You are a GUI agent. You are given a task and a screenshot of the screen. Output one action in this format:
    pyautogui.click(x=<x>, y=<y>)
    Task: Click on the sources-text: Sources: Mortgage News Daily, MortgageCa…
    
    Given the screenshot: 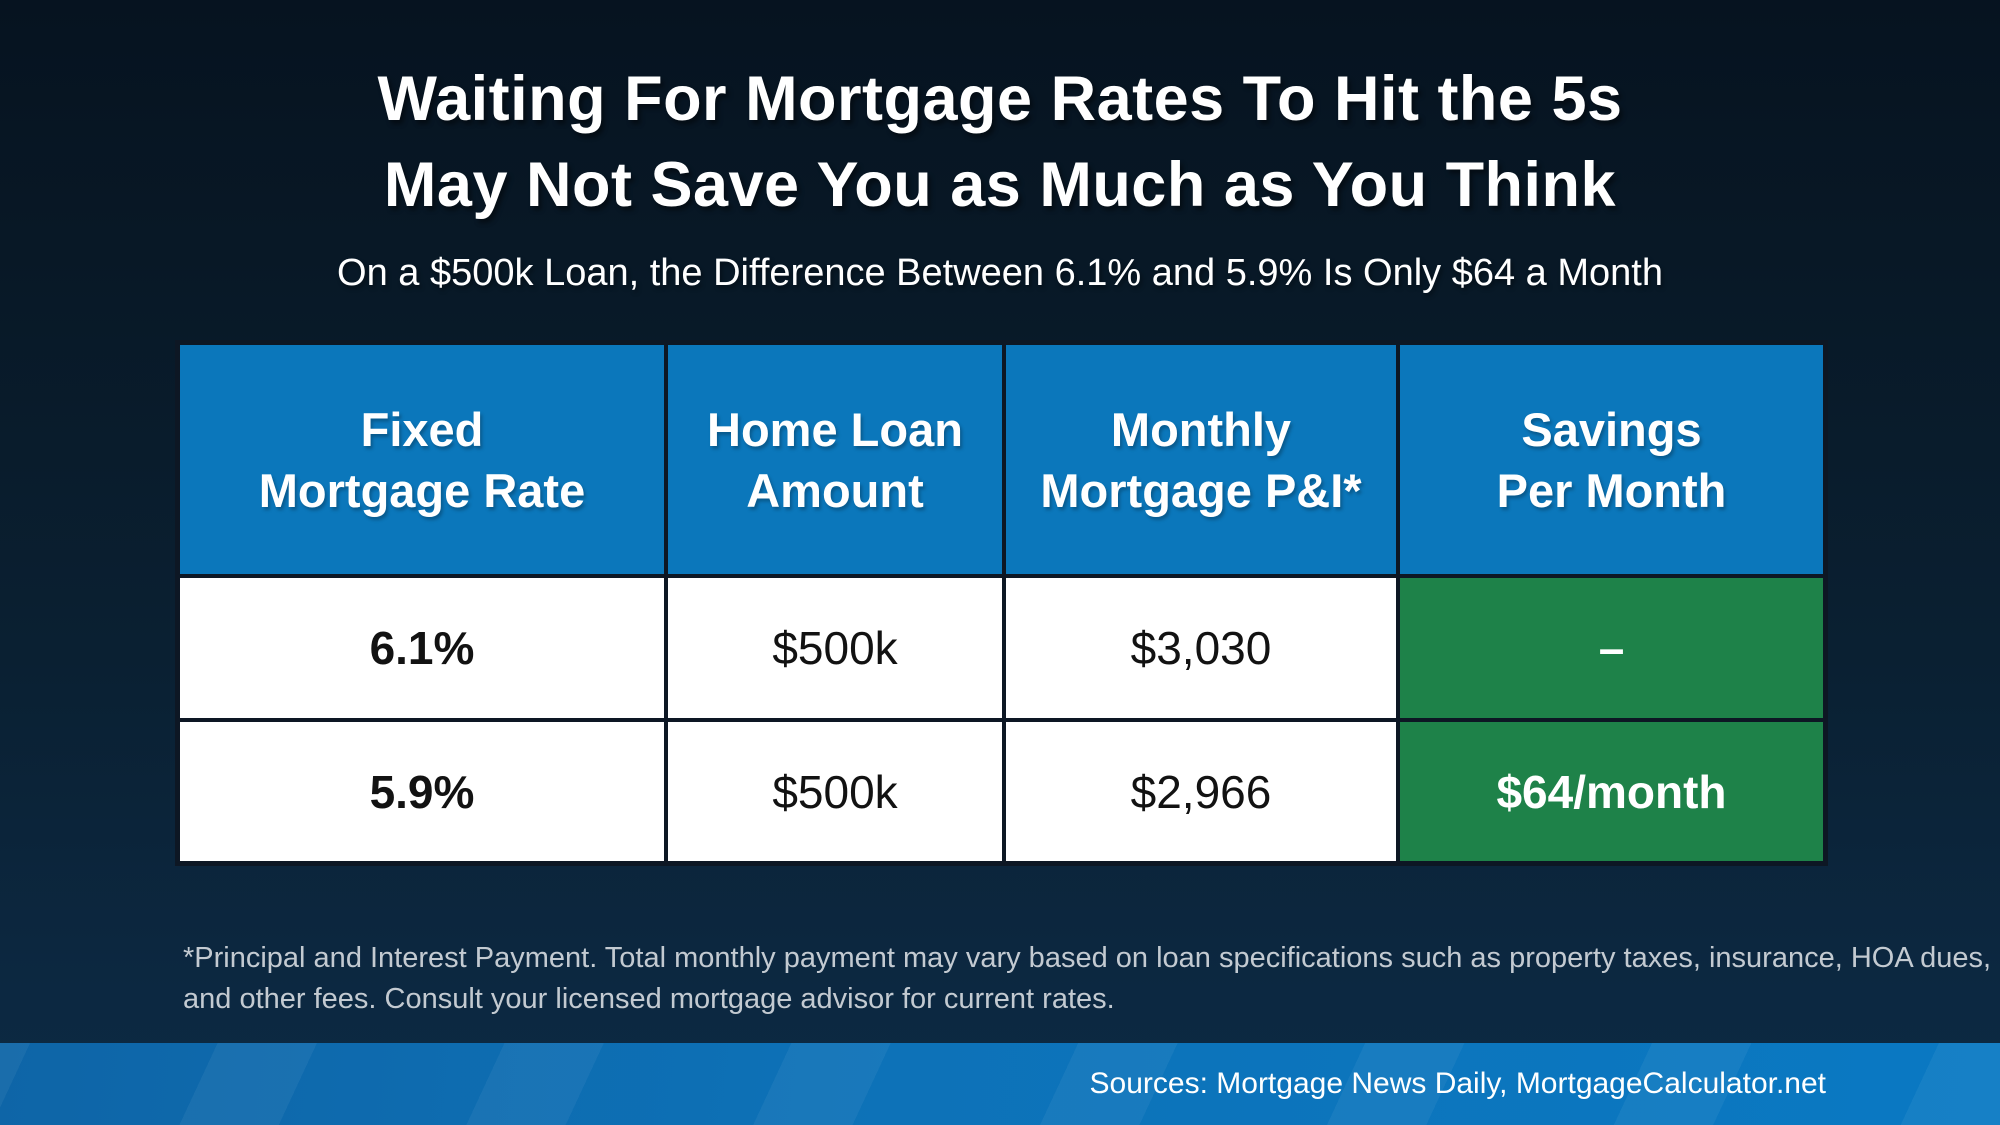 What is the action you would take?
    pyautogui.click(x=1457, y=1083)
    